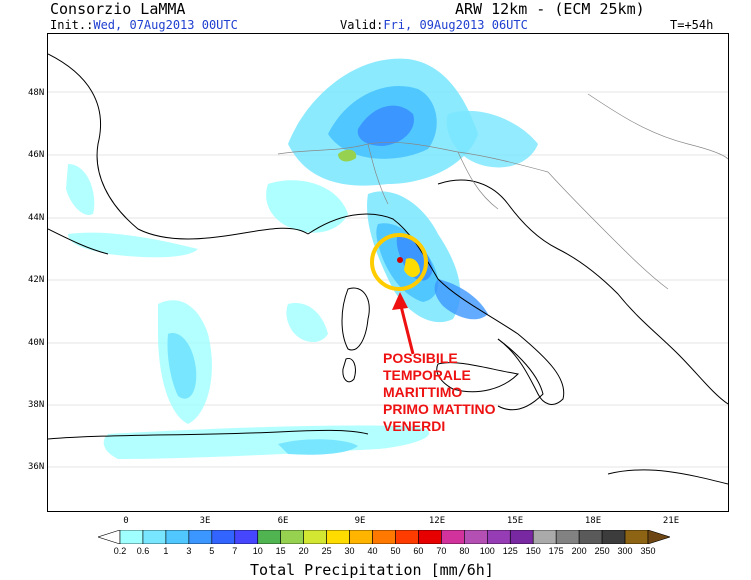 The image size is (751, 580). What do you see at coordinates (362, 25) in the screenshot?
I see `valid-label: Valid:` at bounding box center [362, 25].